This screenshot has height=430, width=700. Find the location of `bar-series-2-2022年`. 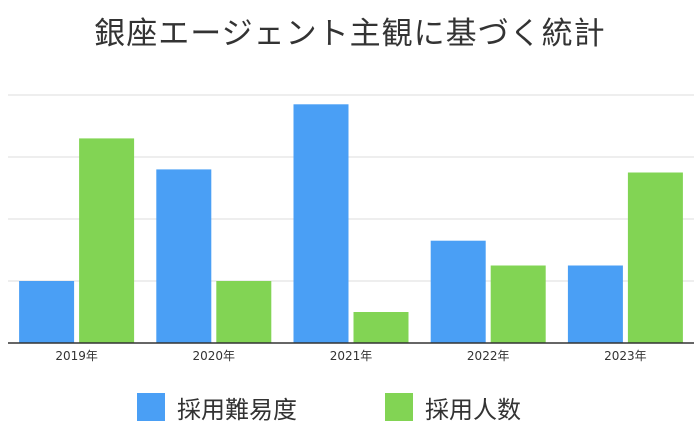

bar-series-2-2022年 is located at coordinates (518, 304).